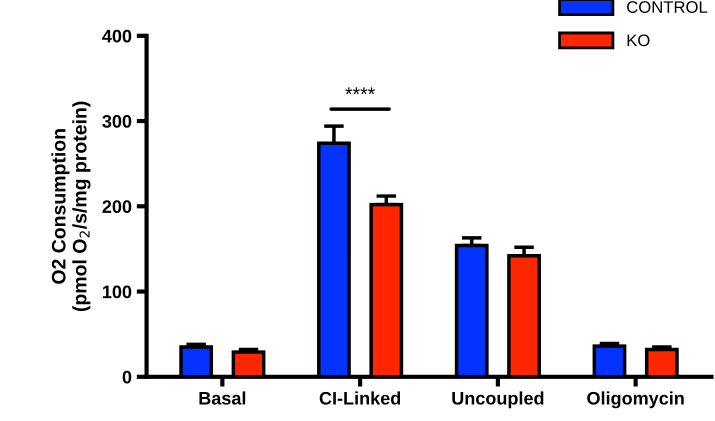 This screenshot has height=421, width=715. I want to click on x-tick-label: CI-Linked, so click(360, 398).